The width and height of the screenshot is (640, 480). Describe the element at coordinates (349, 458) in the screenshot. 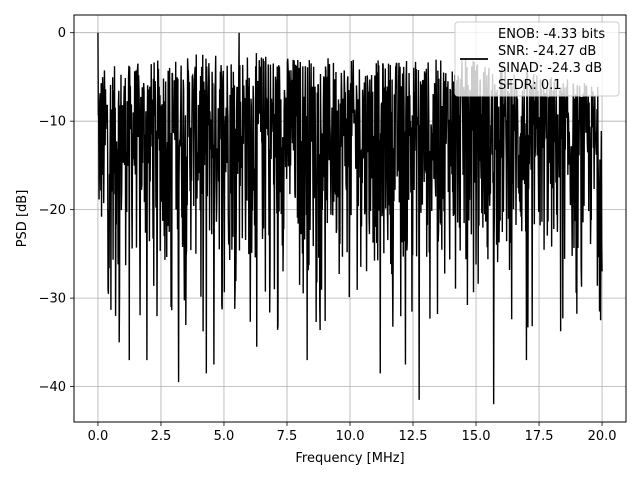

I see `x-axis-label: Frequency [MHz]` at that location.